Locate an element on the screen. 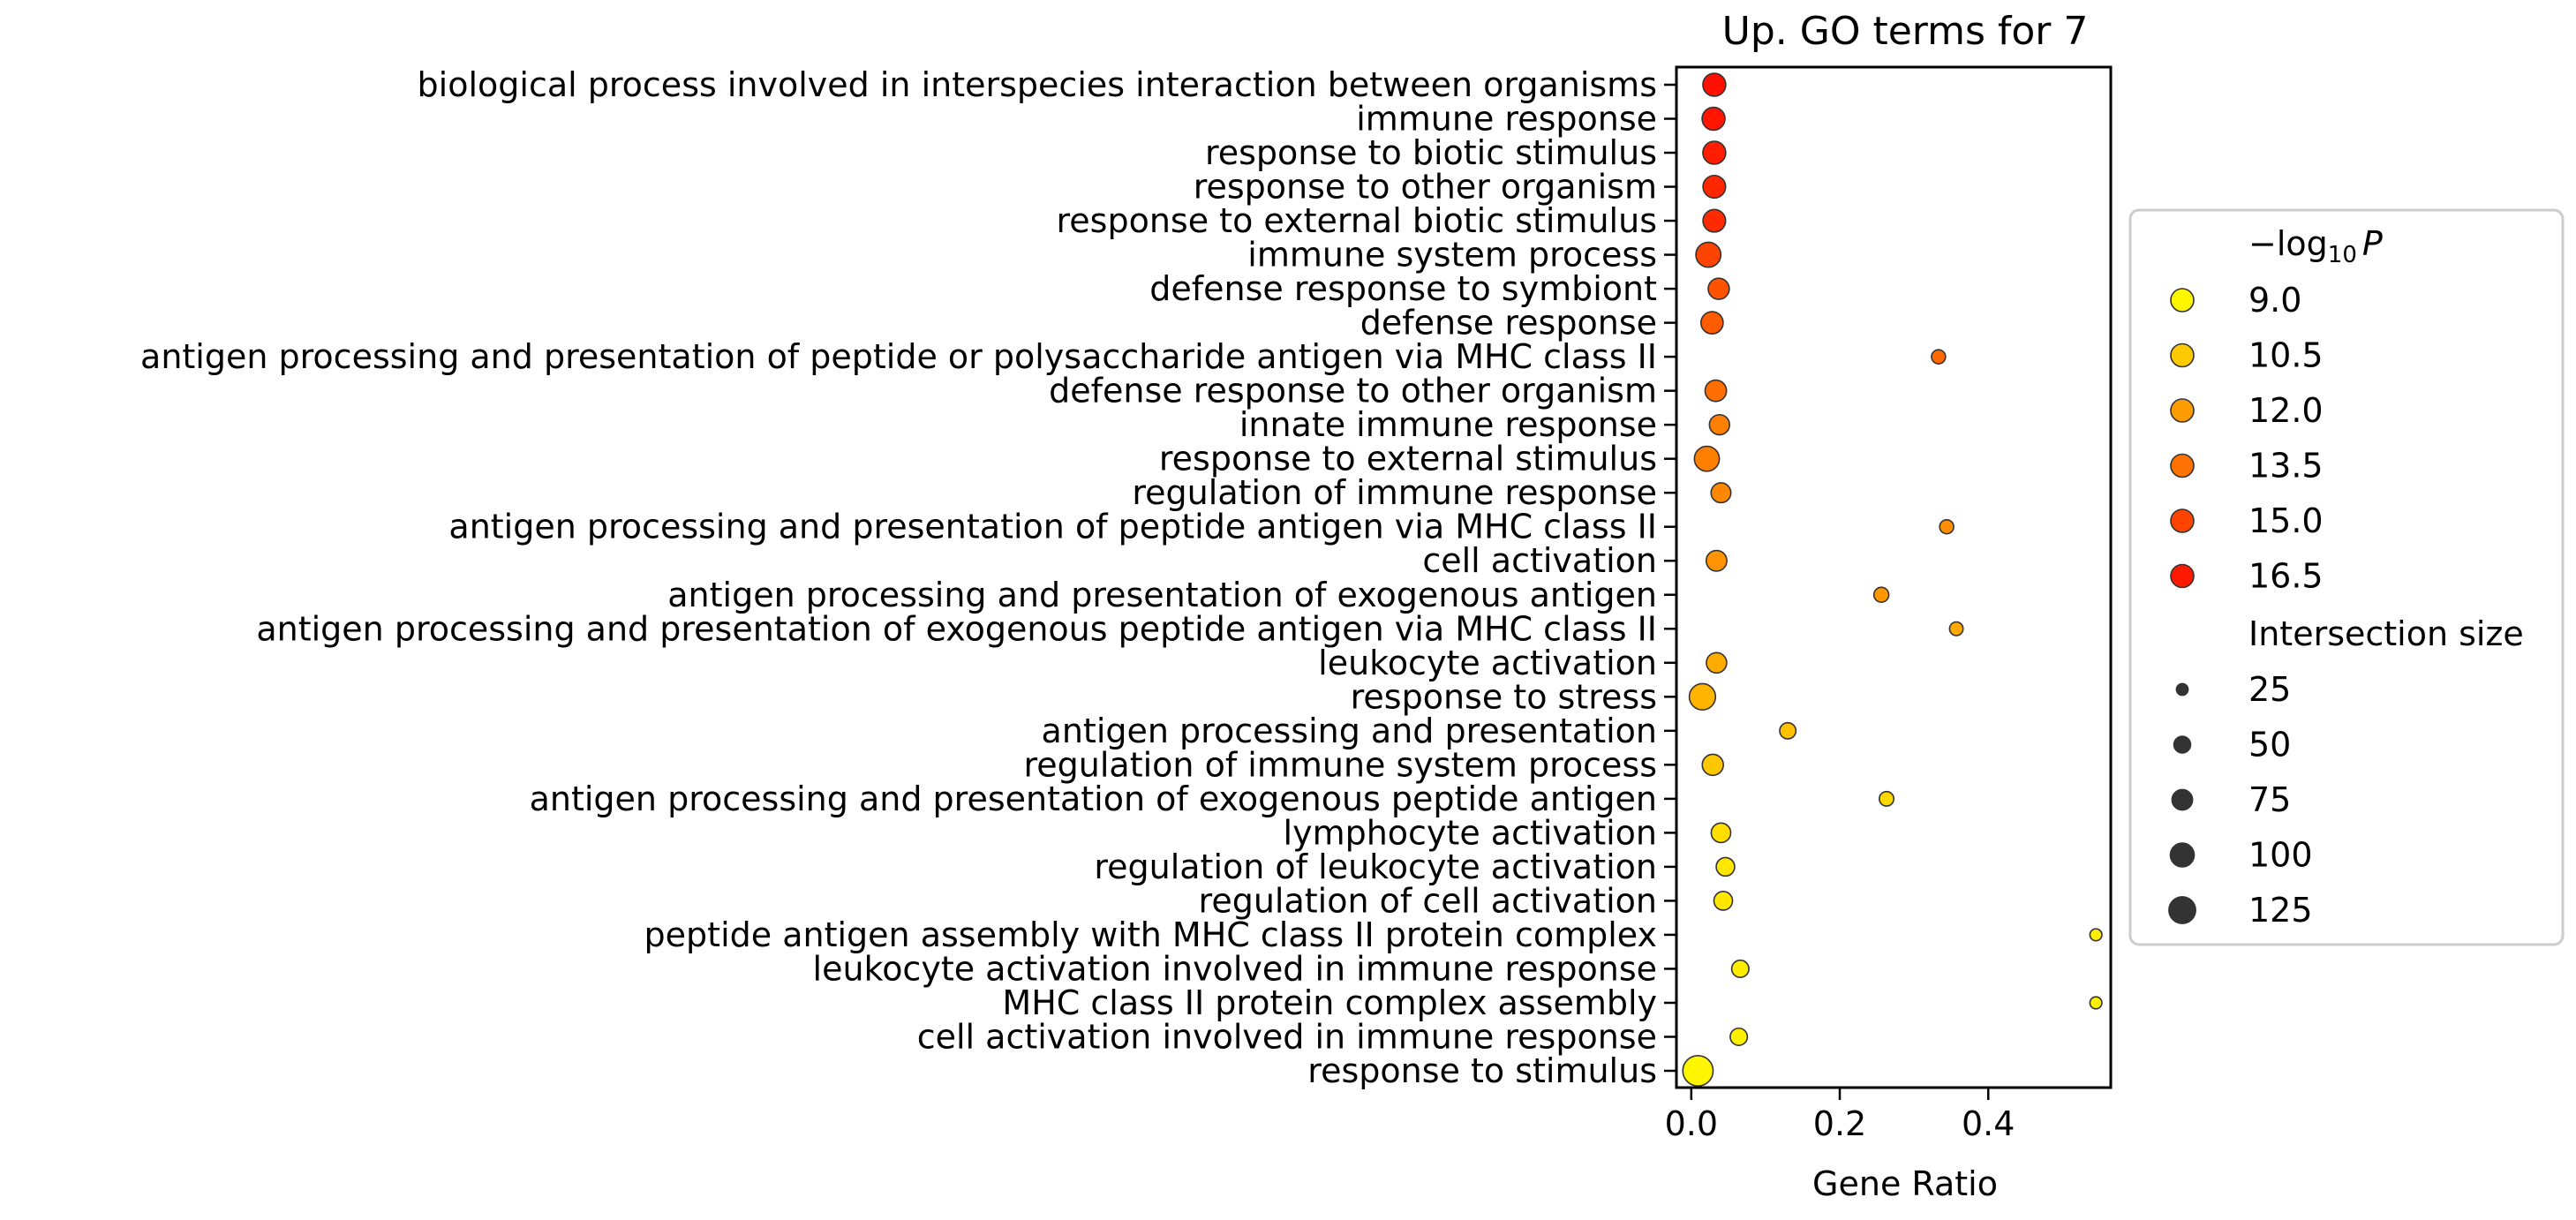  y-tick-label: response to biotic stimulus is located at coordinates (1431, 152).